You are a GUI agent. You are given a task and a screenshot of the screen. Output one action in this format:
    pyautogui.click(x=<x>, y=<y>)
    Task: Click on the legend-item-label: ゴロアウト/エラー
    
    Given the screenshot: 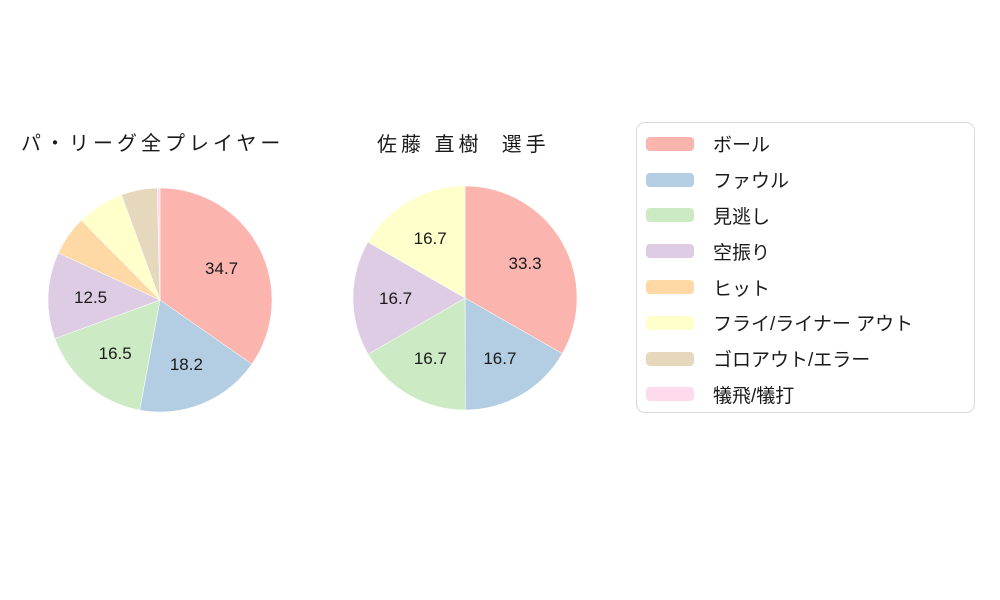 What is the action you would take?
    pyautogui.click(x=792, y=361)
    